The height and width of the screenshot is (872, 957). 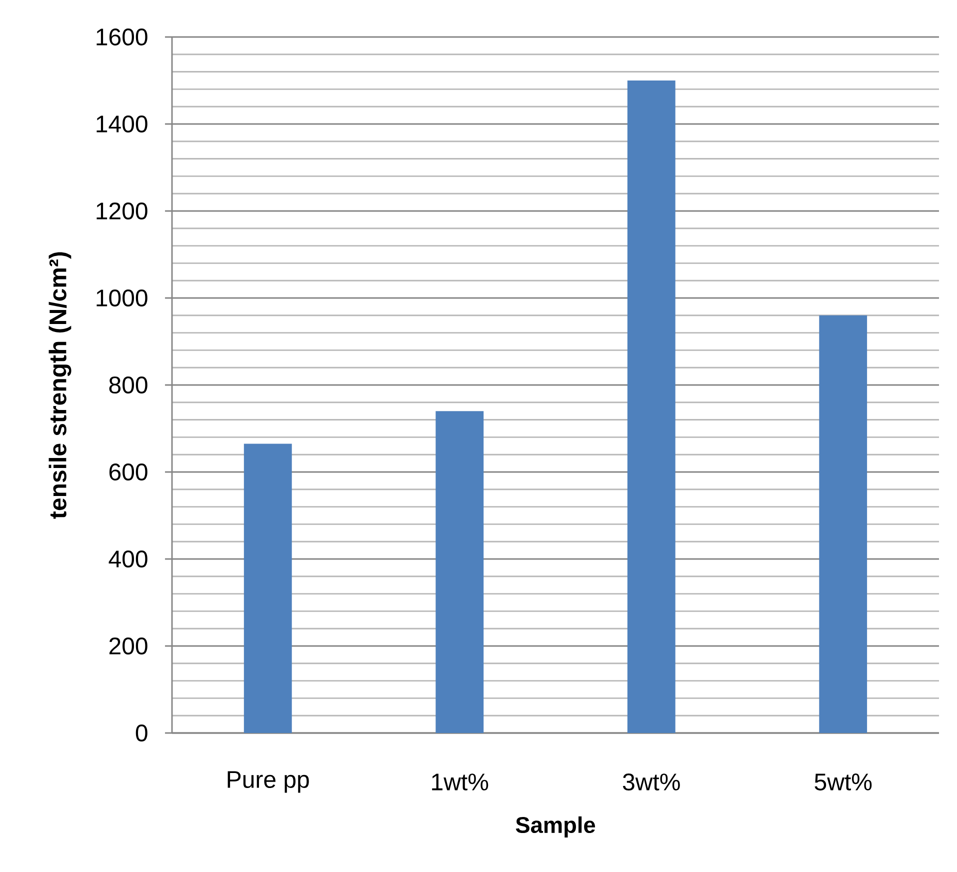 What do you see at coordinates (60, 385) in the screenshot?
I see `y-axis-title: tensile strength (N/cm²)` at bounding box center [60, 385].